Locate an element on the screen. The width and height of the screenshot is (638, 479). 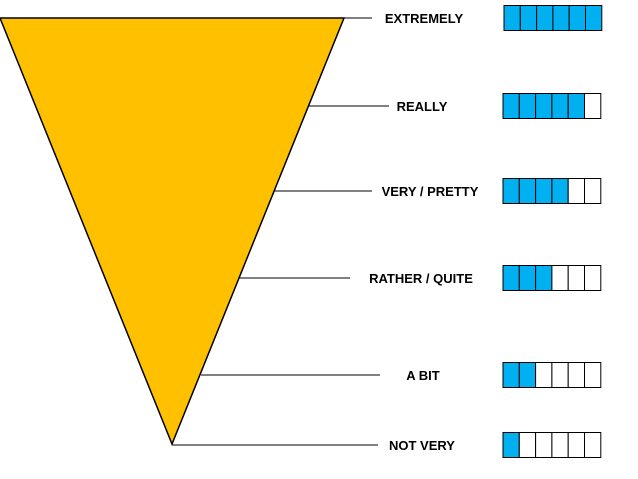
level-label: RATHER / QUITE is located at coordinates (421, 278).